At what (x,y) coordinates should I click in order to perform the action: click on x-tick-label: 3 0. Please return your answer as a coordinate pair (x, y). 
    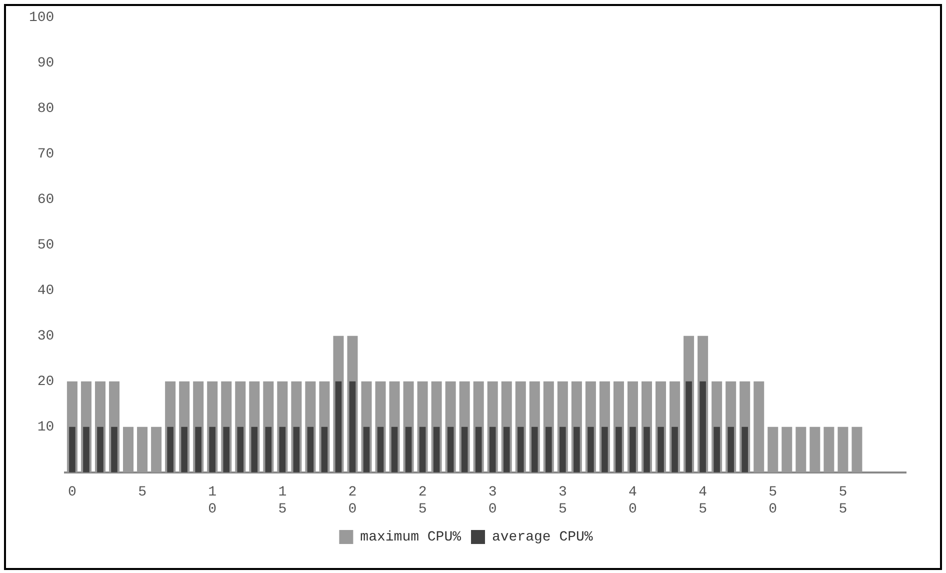
    Looking at the image, I should click on (492, 501).